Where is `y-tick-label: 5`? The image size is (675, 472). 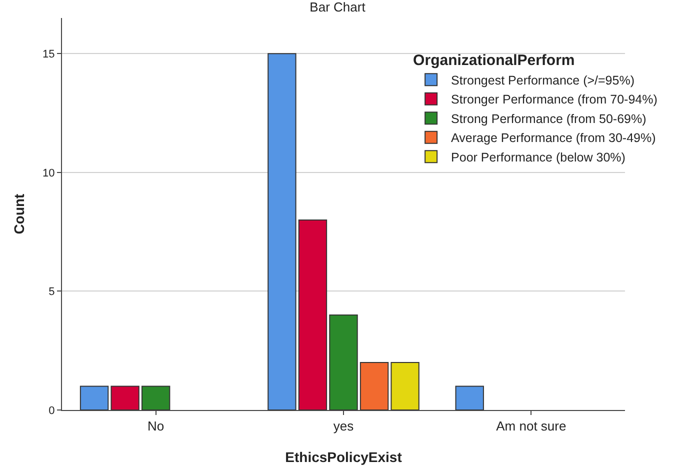 y-tick-label: 5 is located at coordinates (51, 292).